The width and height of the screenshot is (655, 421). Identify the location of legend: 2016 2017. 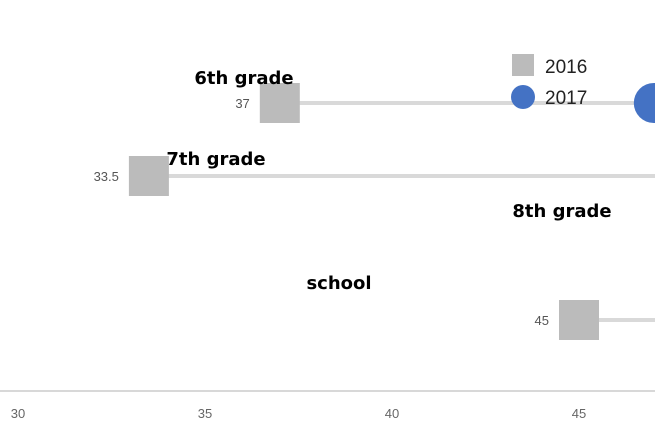
(549, 81).